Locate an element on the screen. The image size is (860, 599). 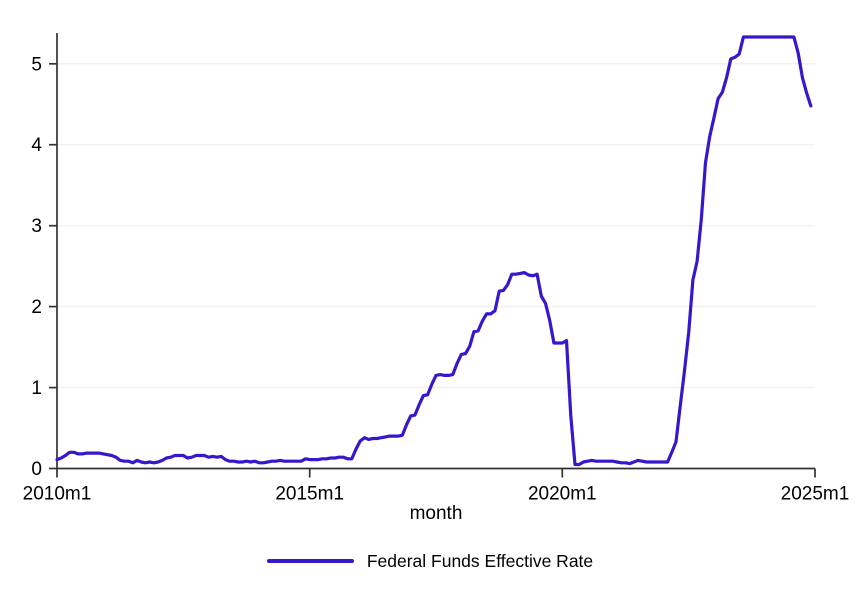
x-tick-label: 2025m1 is located at coordinates (815, 494).